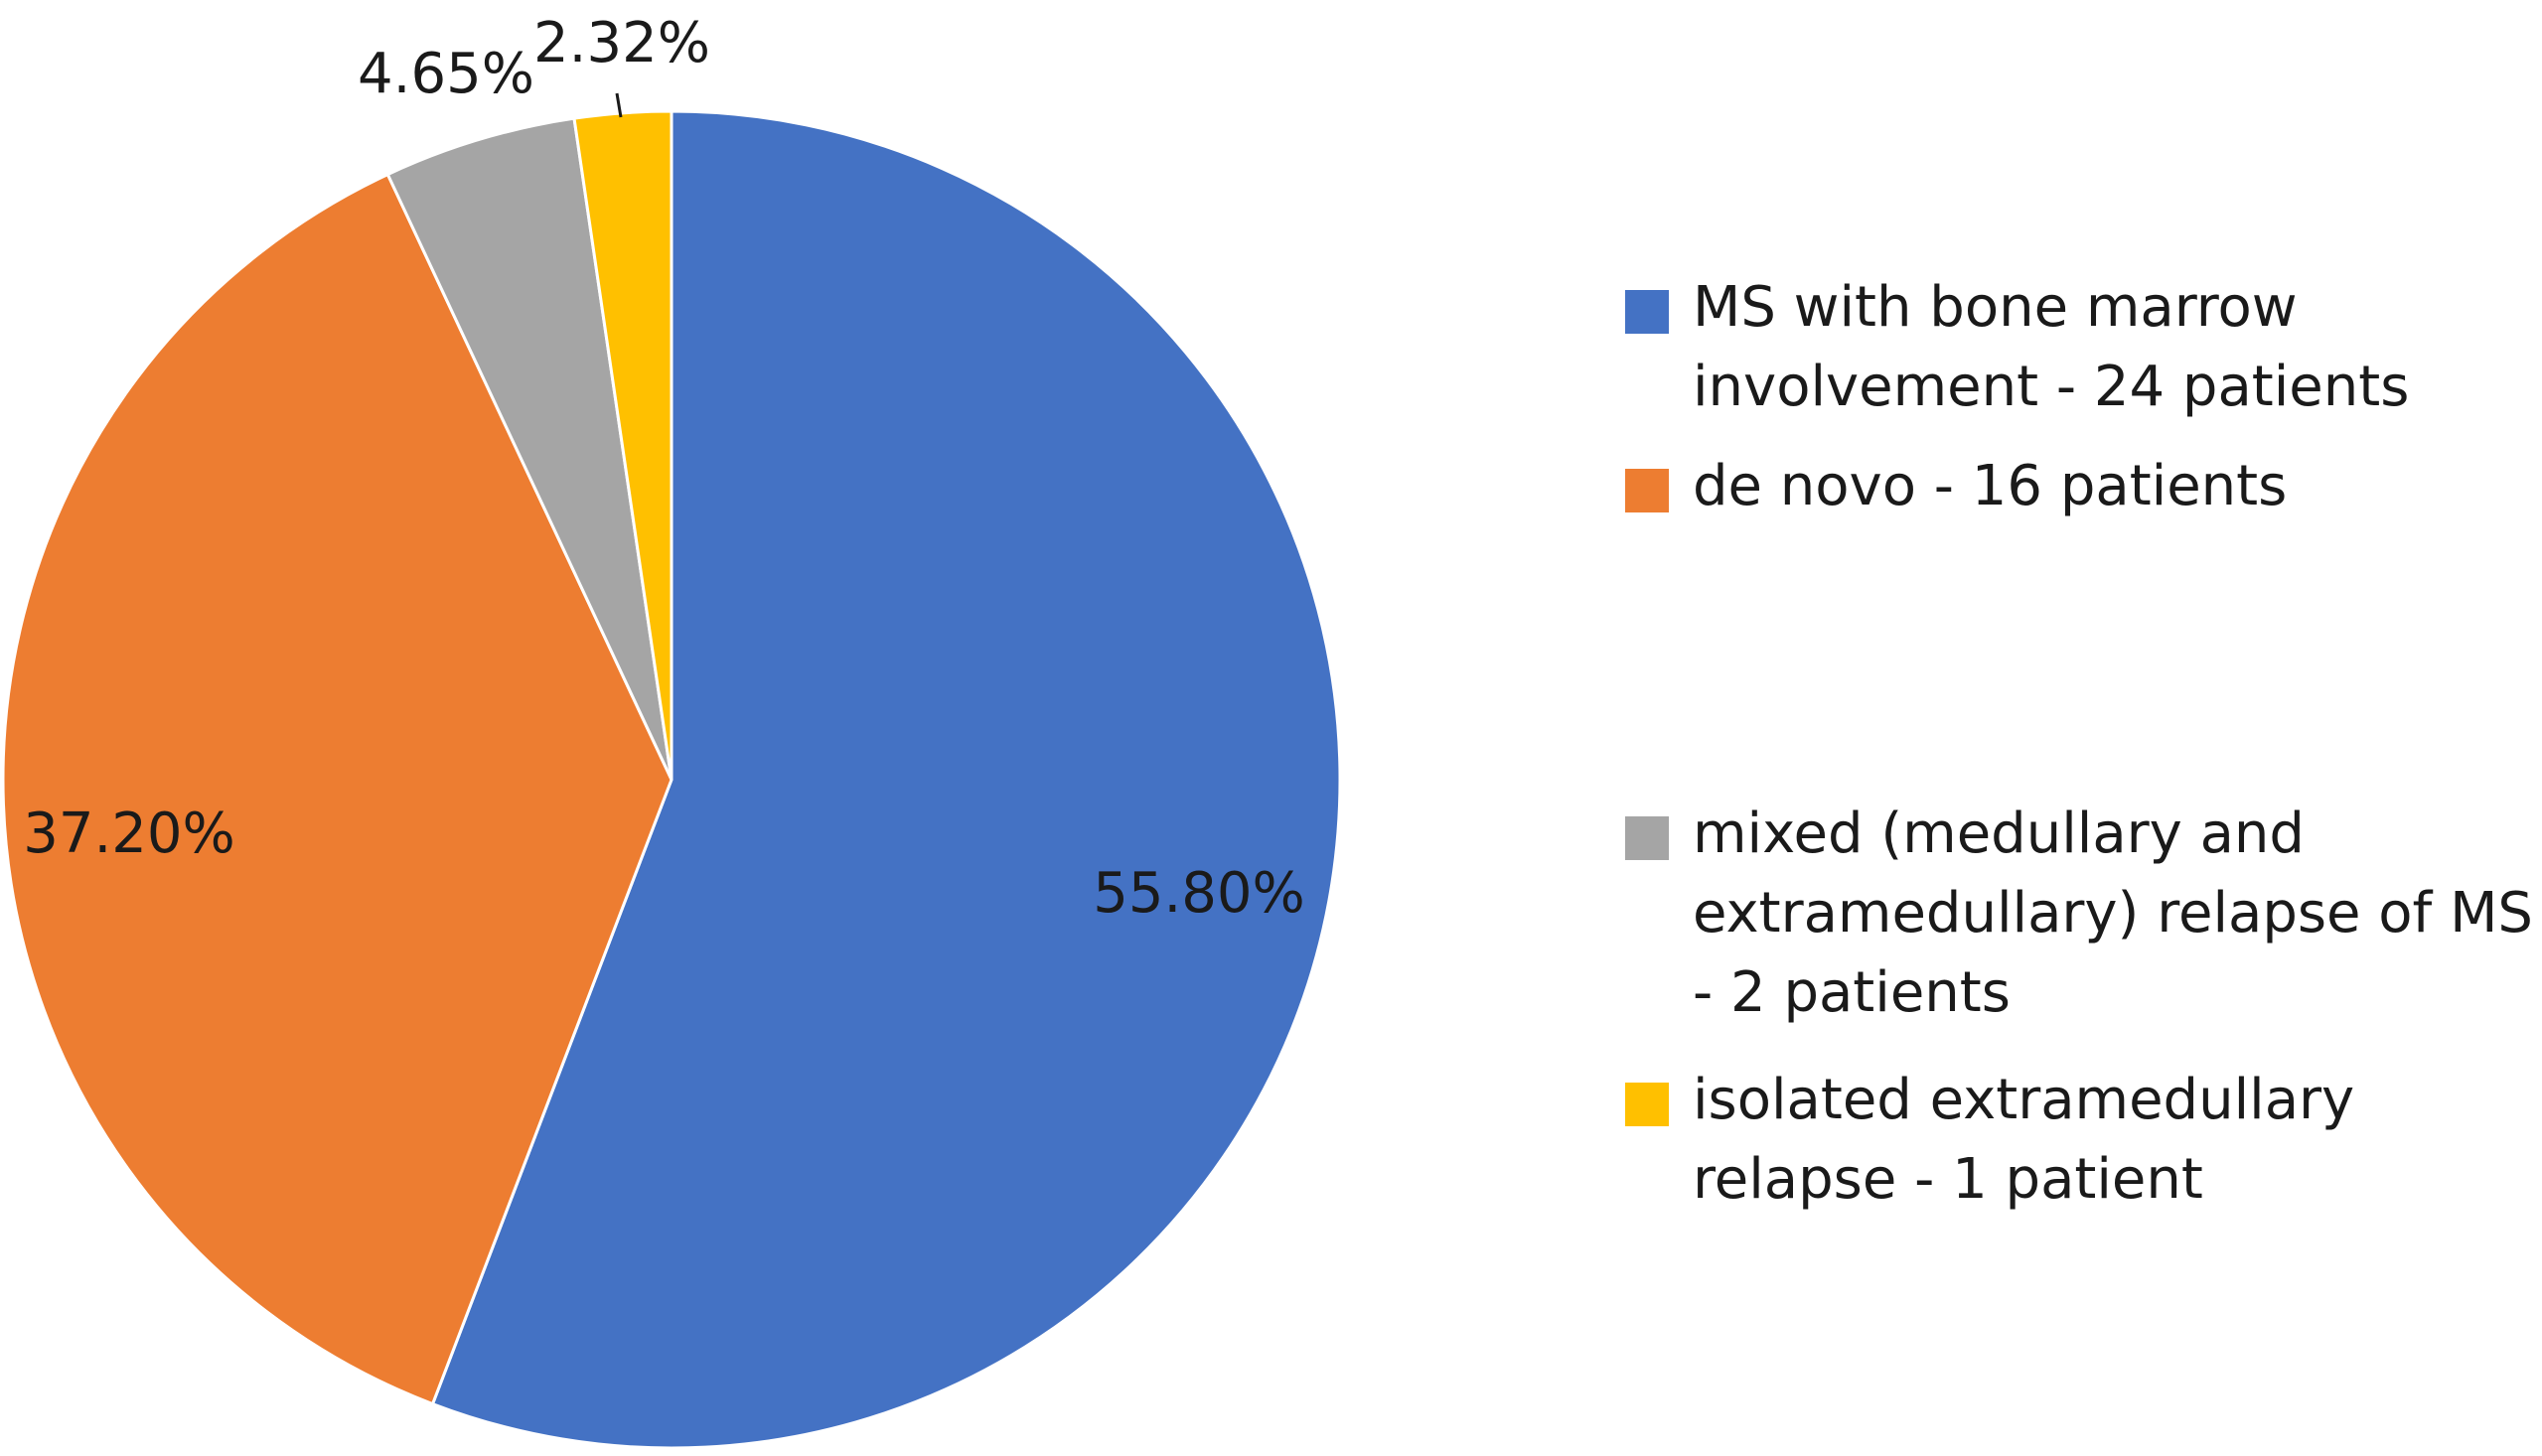  I want to click on leader-line-isolated-extramedullary, so click(619, 105).